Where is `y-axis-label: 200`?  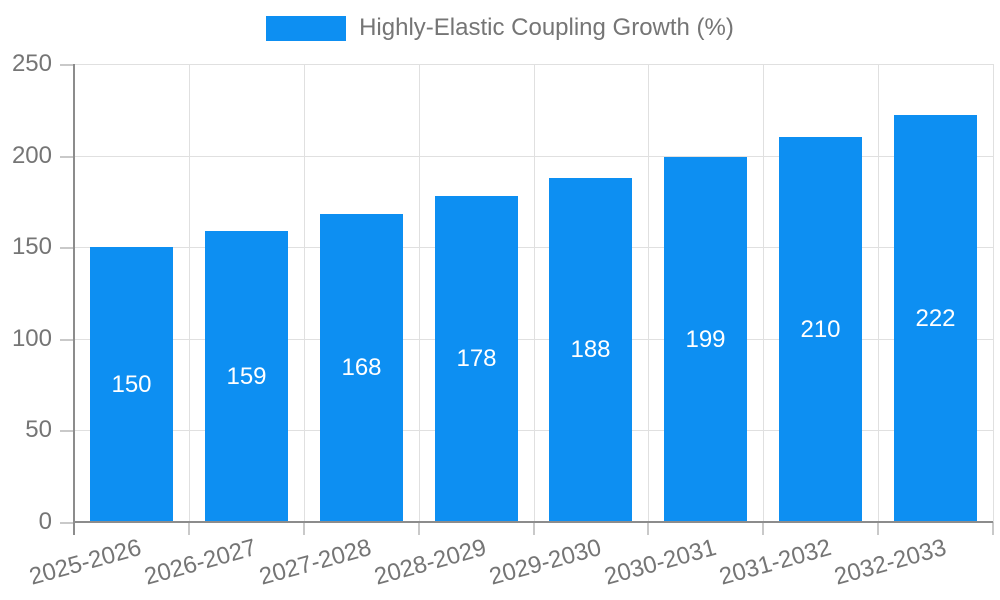 y-axis-label: 200 is located at coordinates (31, 155).